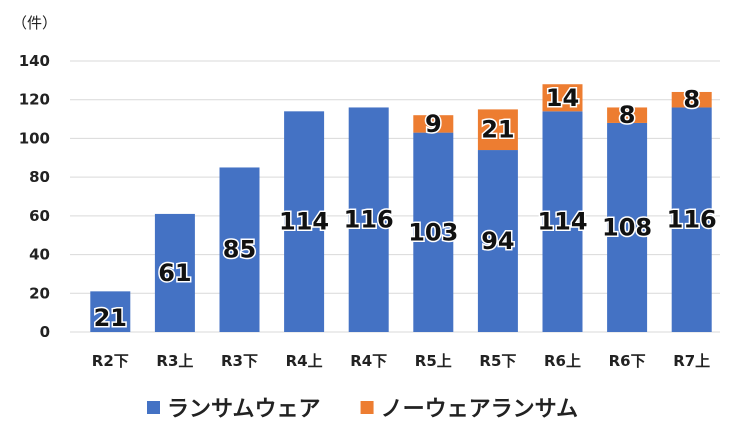 Image resolution: width=743 pixels, height=436 pixels. What do you see at coordinates (239, 361) in the screenshot?
I see `x-tick-label: R3下` at bounding box center [239, 361].